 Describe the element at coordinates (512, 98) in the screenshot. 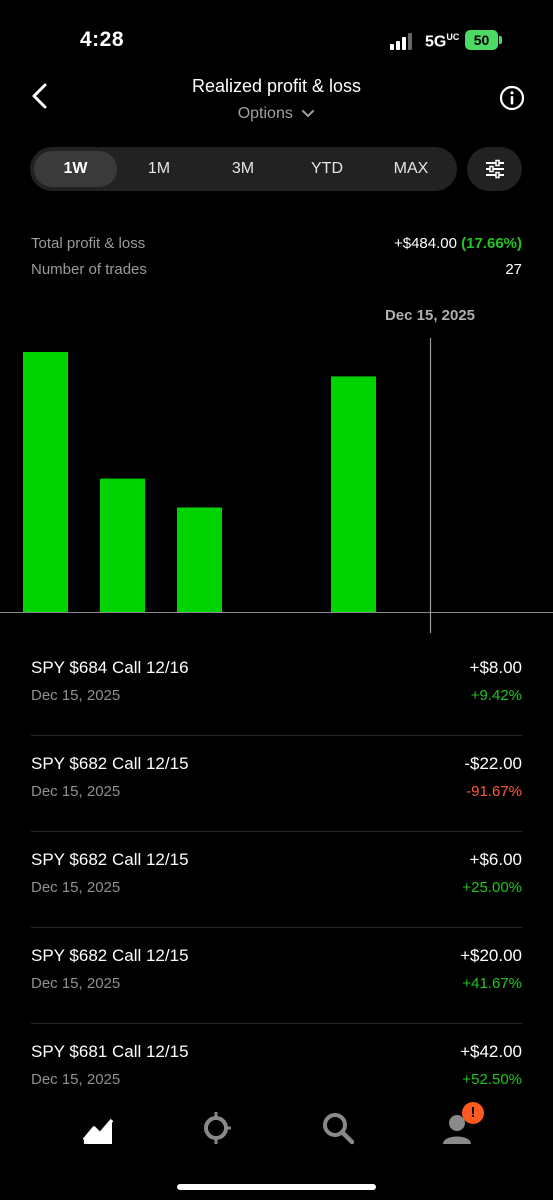

I see `info-icon` at that location.